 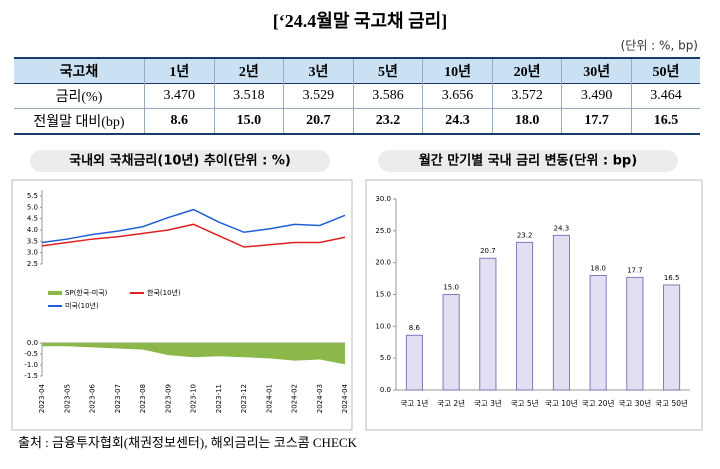 I want to click on table-cell: 18.0, so click(x=526, y=121).